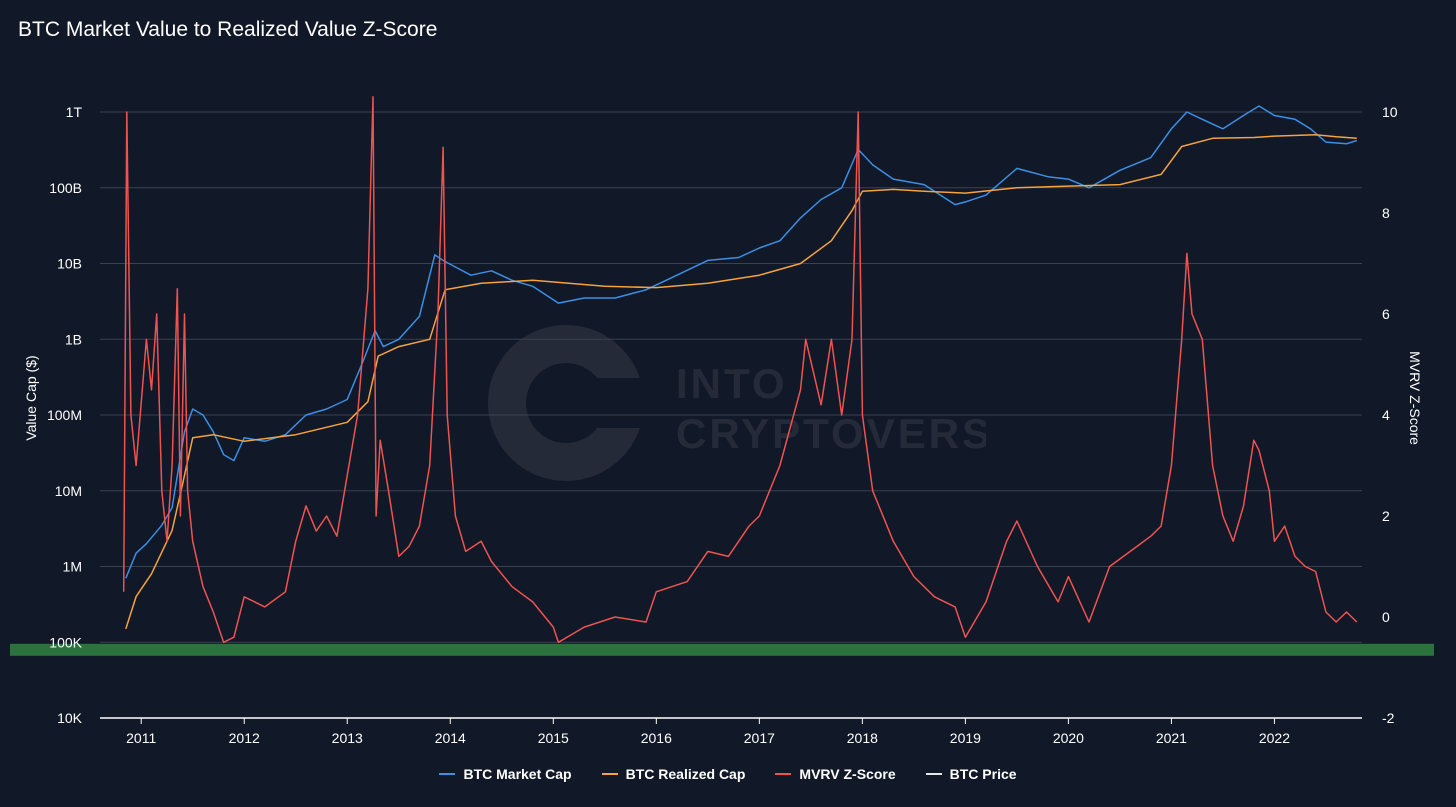  What do you see at coordinates (65, 642) in the screenshot?
I see `y-left-tick-label: 100K` at bounding box center [65, 642].